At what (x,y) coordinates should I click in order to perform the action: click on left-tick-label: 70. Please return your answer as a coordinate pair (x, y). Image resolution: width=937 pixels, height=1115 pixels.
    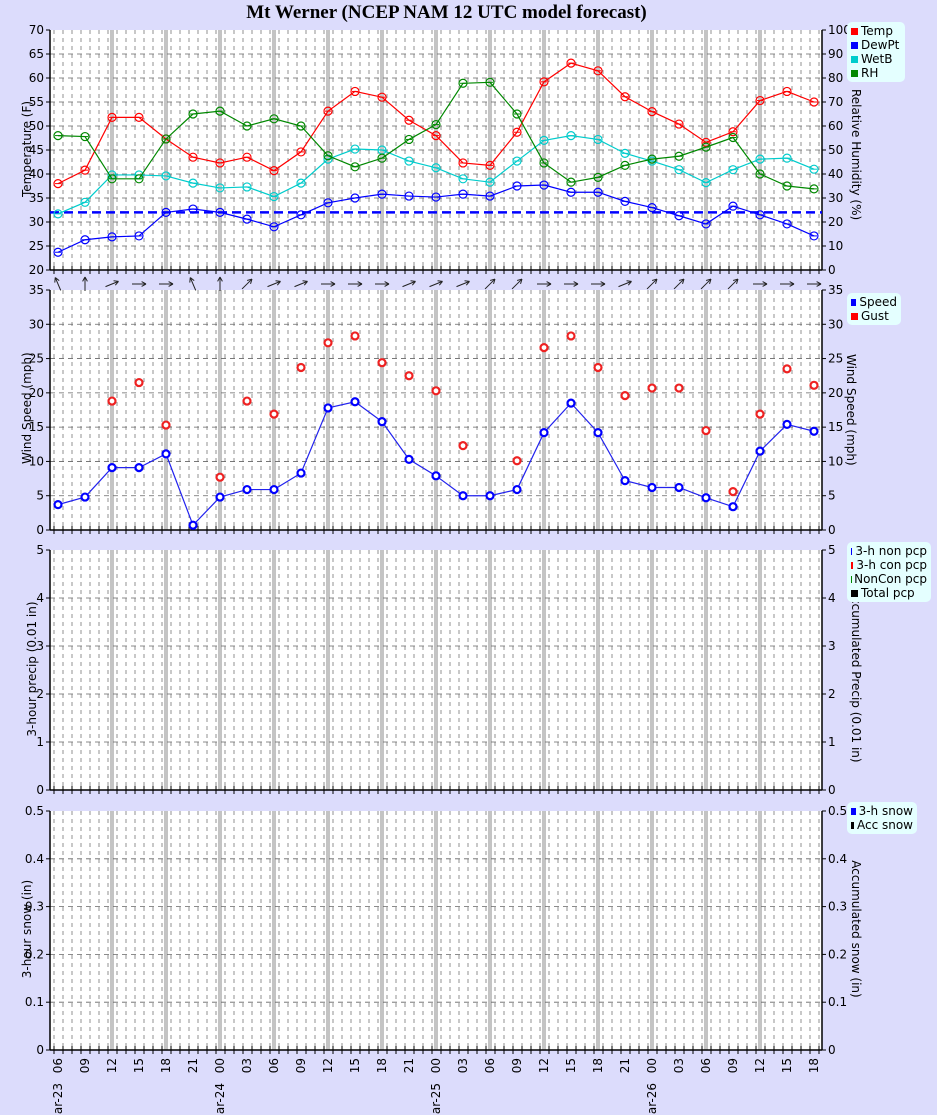
    Looking at the image, I should click on (36, 30).